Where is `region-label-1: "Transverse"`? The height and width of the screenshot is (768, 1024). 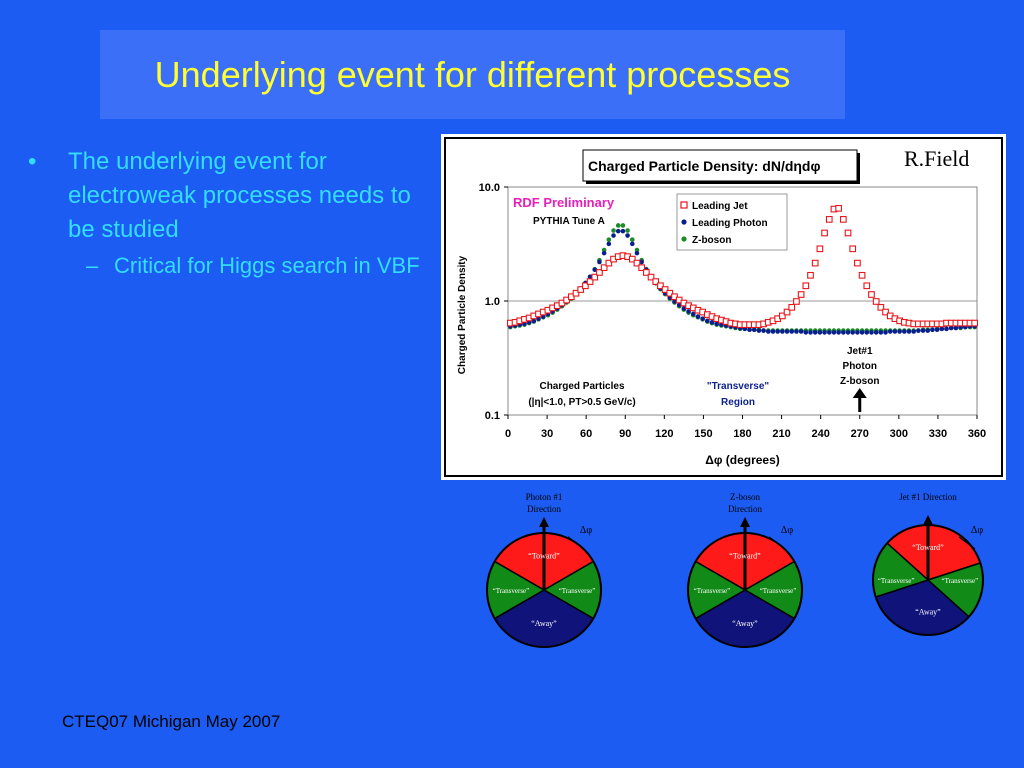 region-label-1: "Transverse" is located at coordinates (738, 386).